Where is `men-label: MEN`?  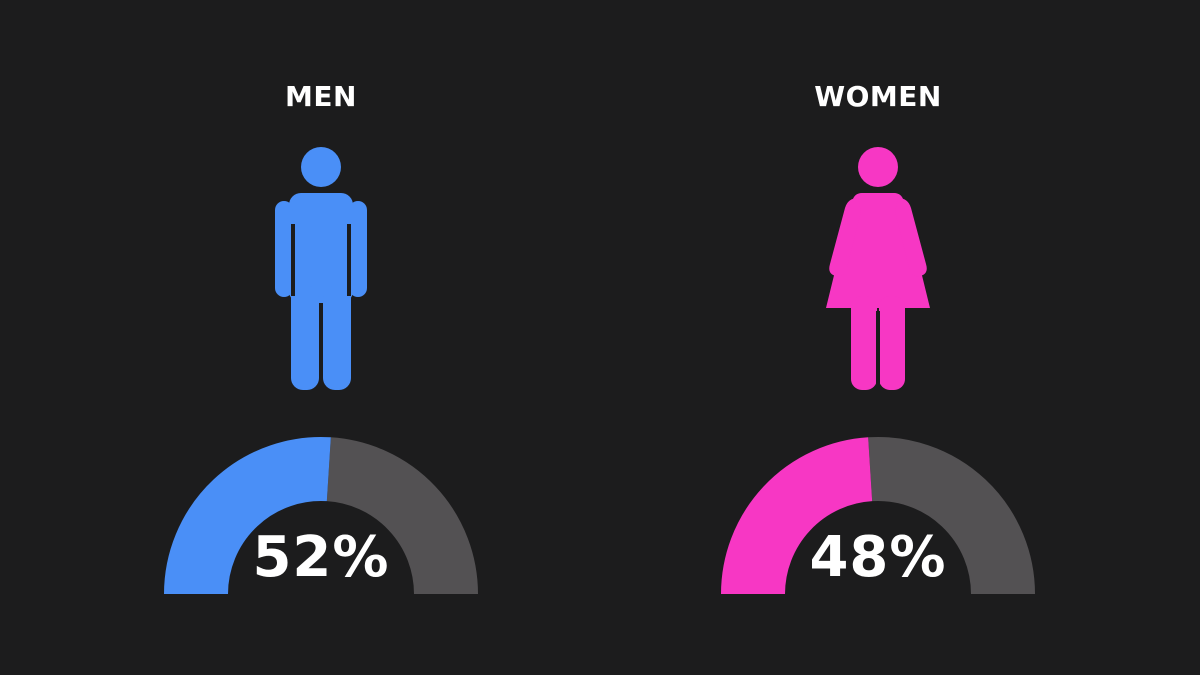
men-label: MEN is located at coordinates (321, 96).